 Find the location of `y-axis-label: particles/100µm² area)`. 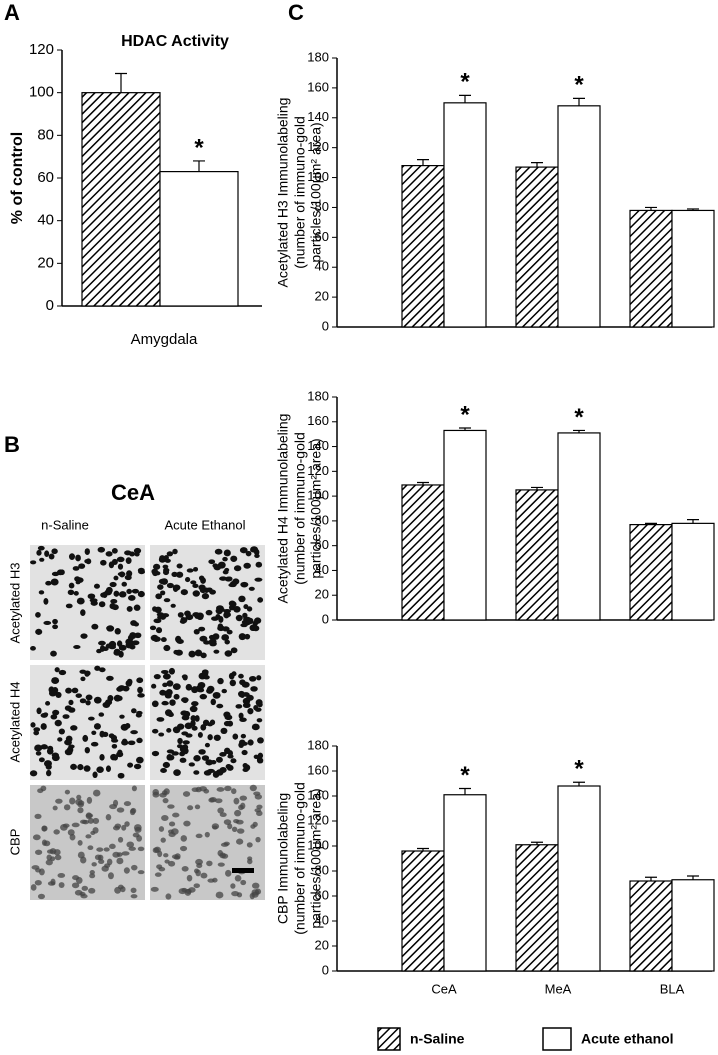

y-axis-label: particles/100µm² area) is located at coordinates (316, 192).